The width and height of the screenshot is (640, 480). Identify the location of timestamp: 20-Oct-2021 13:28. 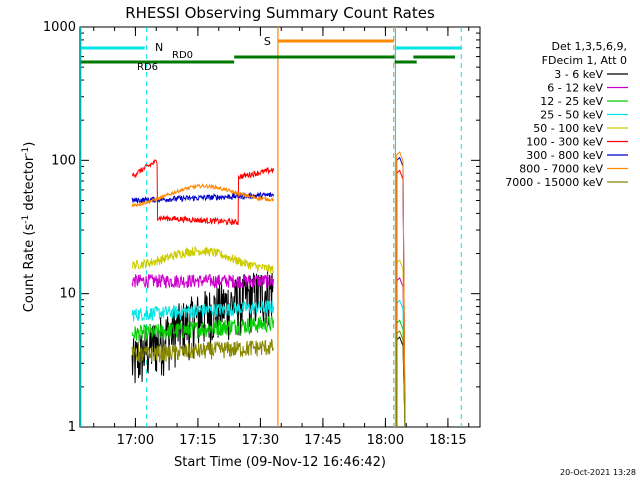
(598, 472).